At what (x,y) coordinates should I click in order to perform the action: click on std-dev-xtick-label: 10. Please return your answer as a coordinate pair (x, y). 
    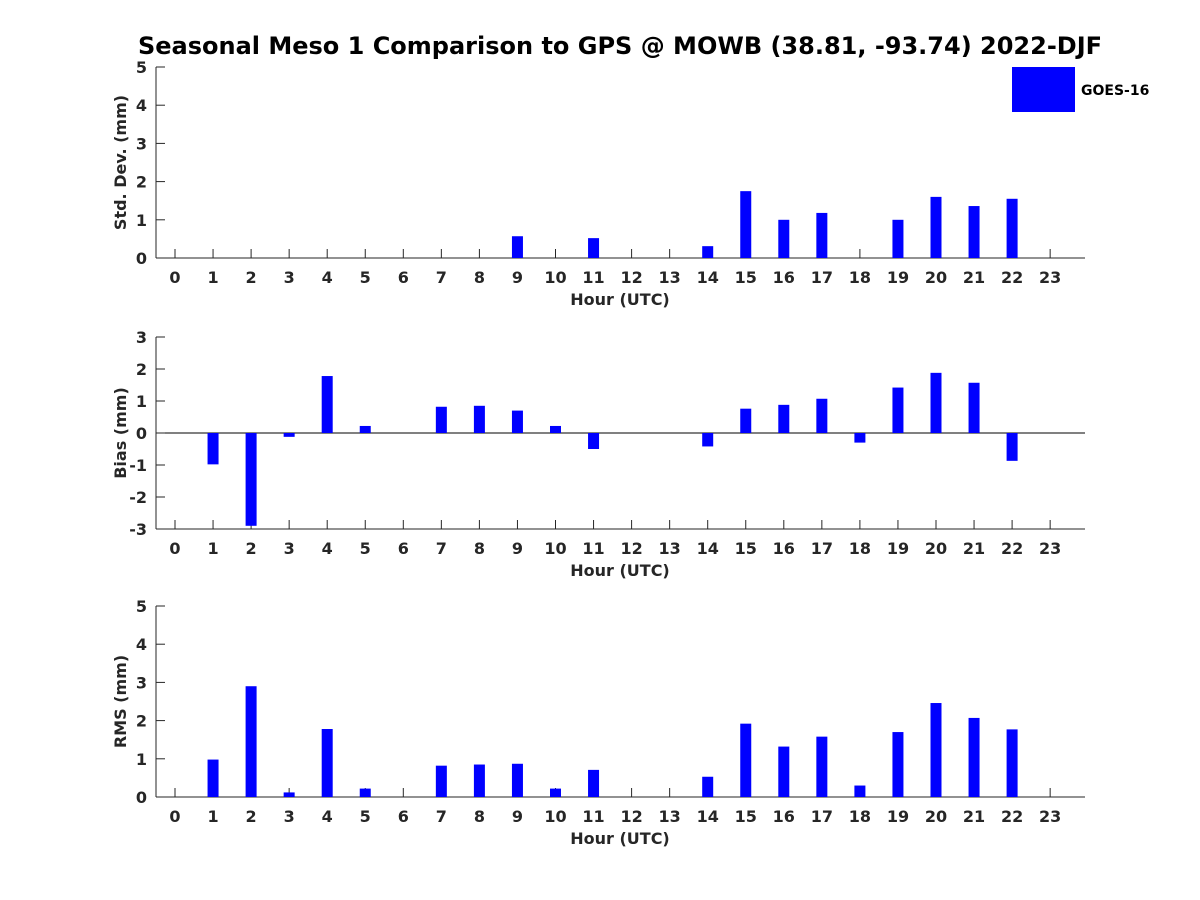
    Looking at the image, I should click on (555, 277).